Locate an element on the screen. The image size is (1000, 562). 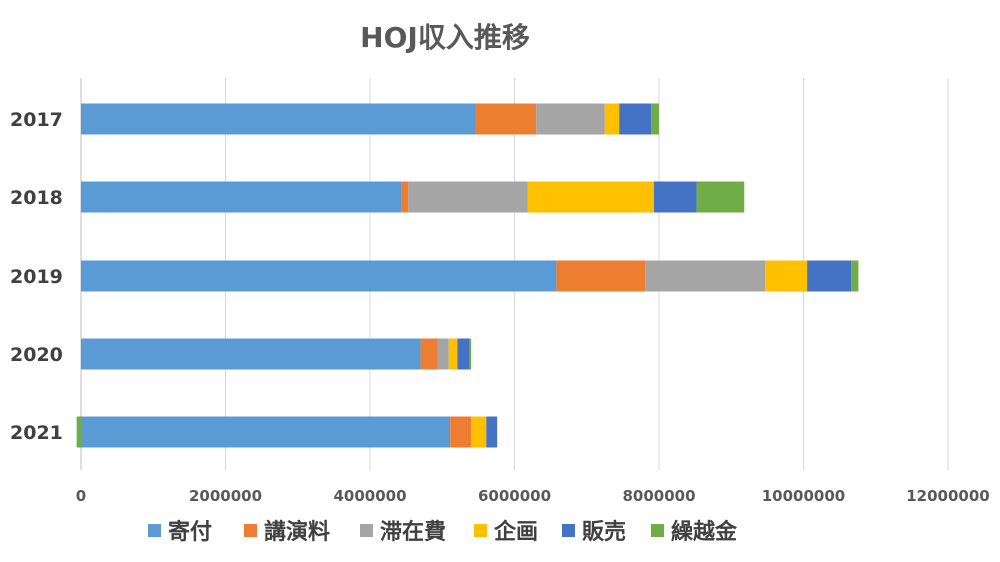
legend-label: 講演料 is located at coordinates (297, 532).